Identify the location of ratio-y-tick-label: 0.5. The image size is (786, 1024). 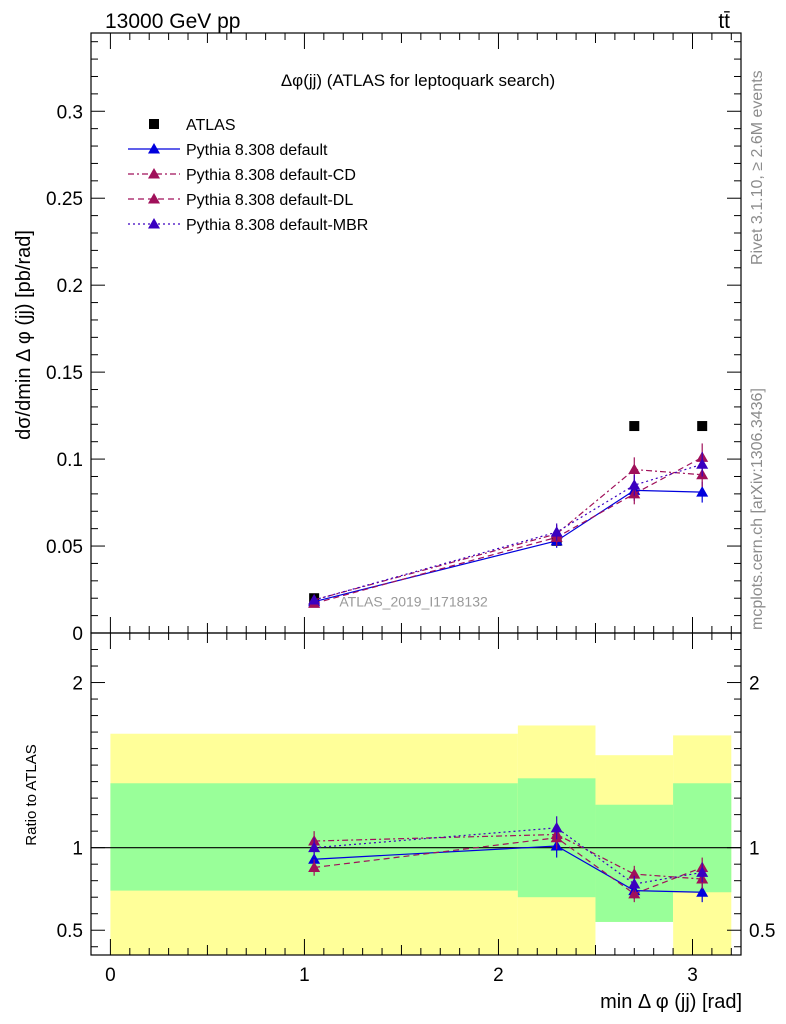
(70, 931).